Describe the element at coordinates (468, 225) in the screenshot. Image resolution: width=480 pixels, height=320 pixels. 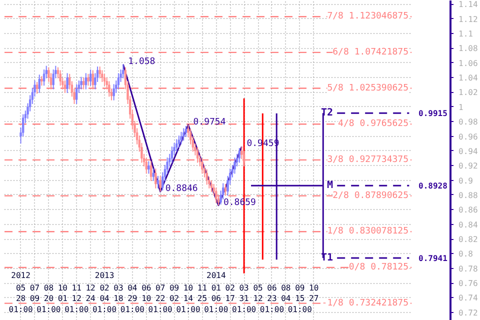
I see `y-tick-label: 0.84` at that location.